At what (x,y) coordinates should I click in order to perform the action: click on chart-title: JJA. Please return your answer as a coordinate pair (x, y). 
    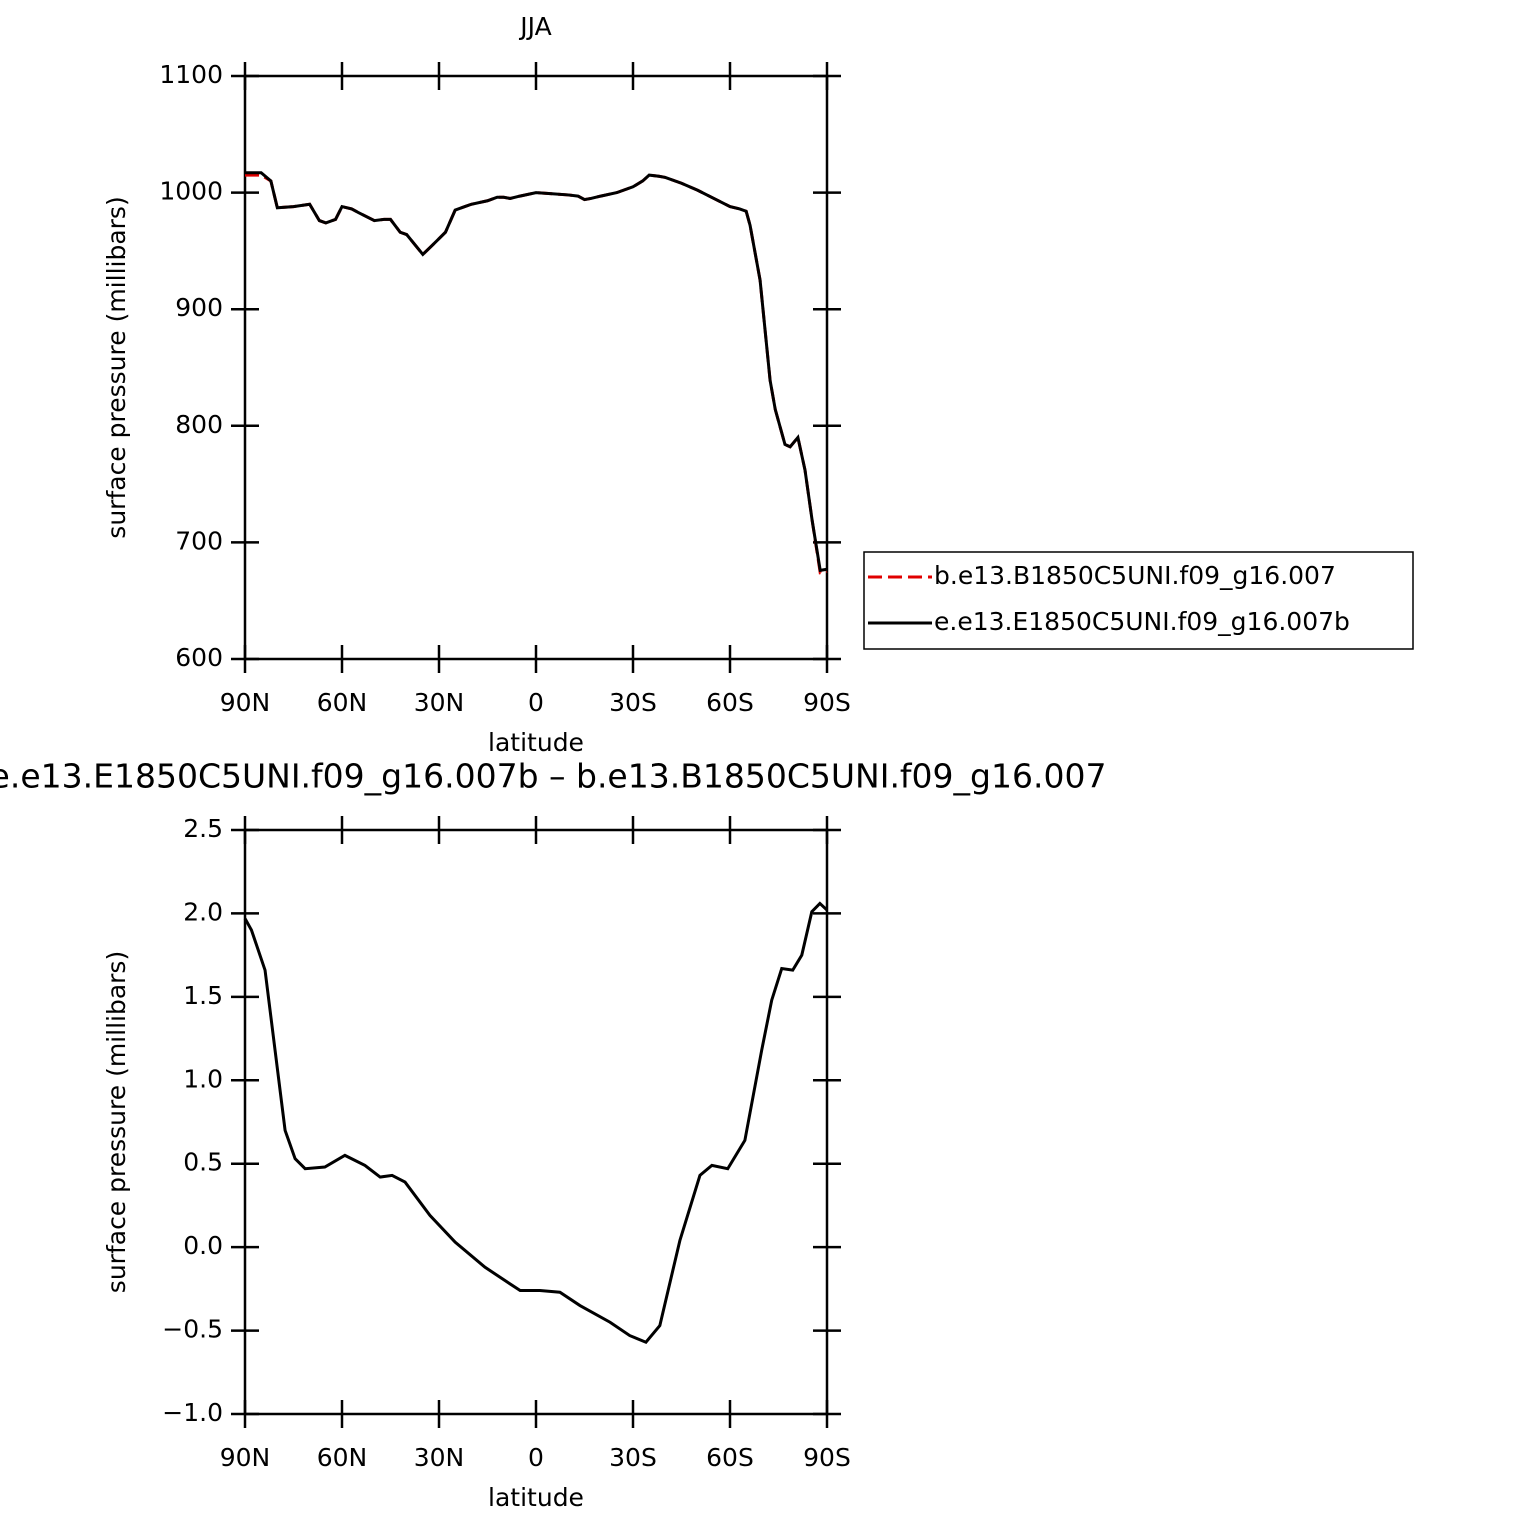
    Looking at the image, I should click on (534, 26).